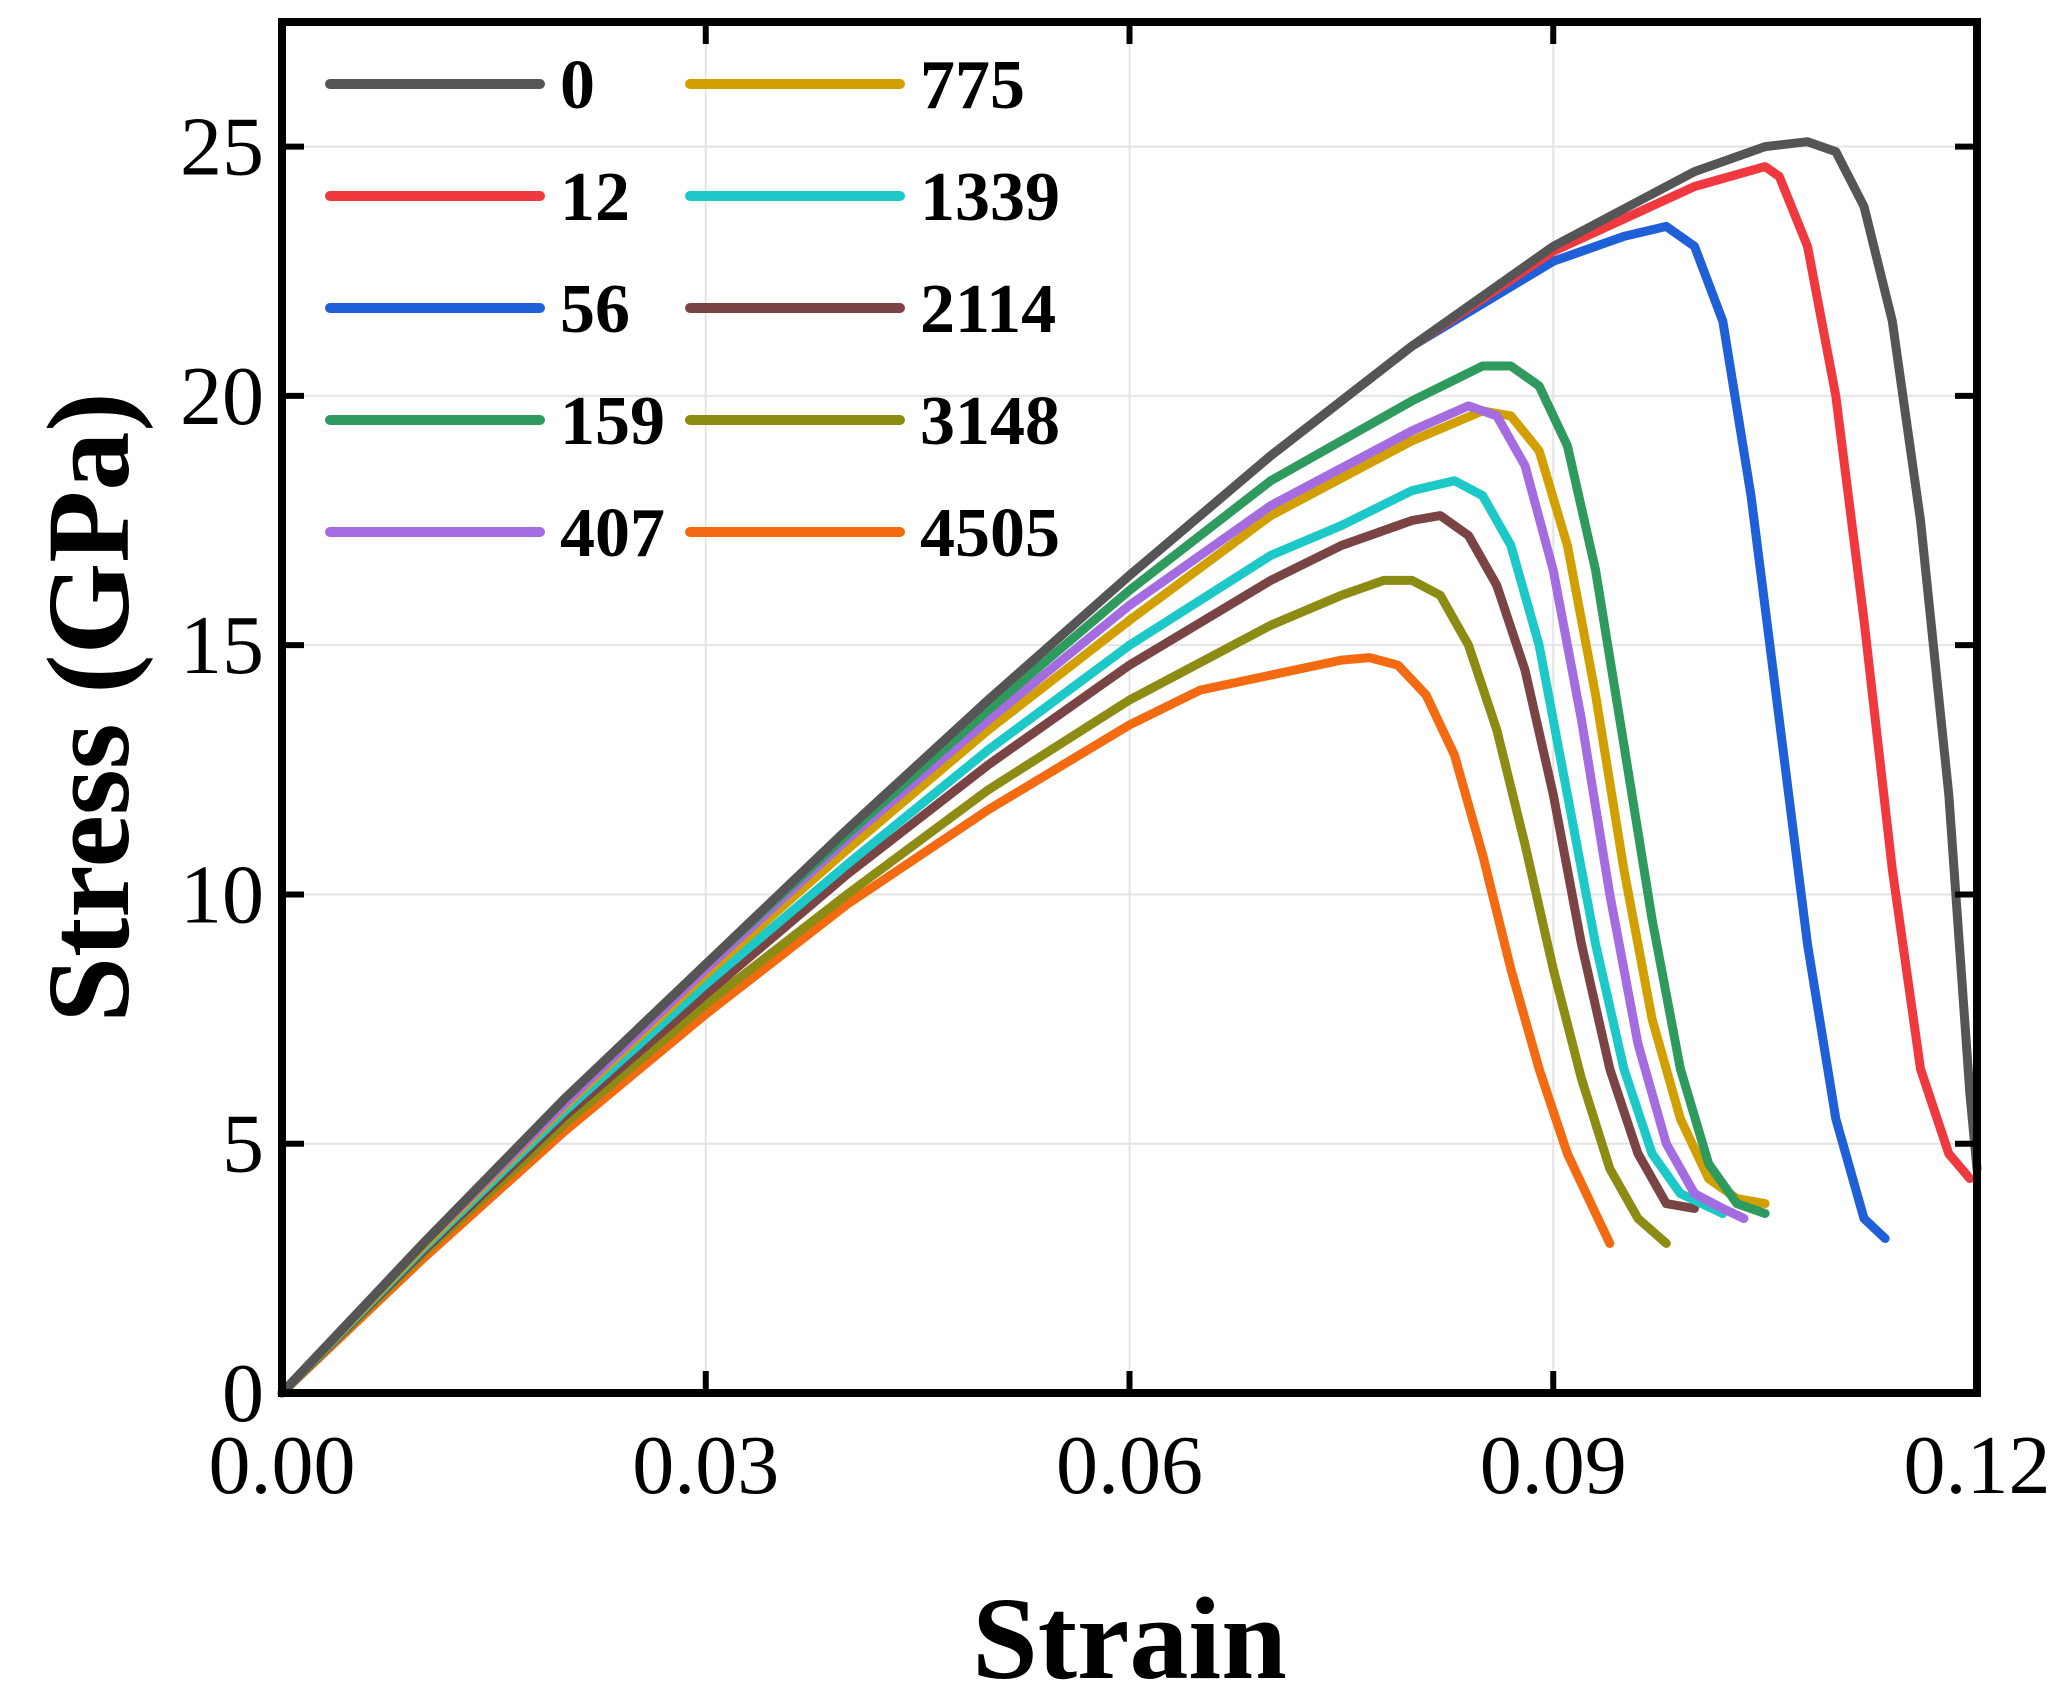  I want to click on x-tick-label: 0.00, so click(282, 1465).